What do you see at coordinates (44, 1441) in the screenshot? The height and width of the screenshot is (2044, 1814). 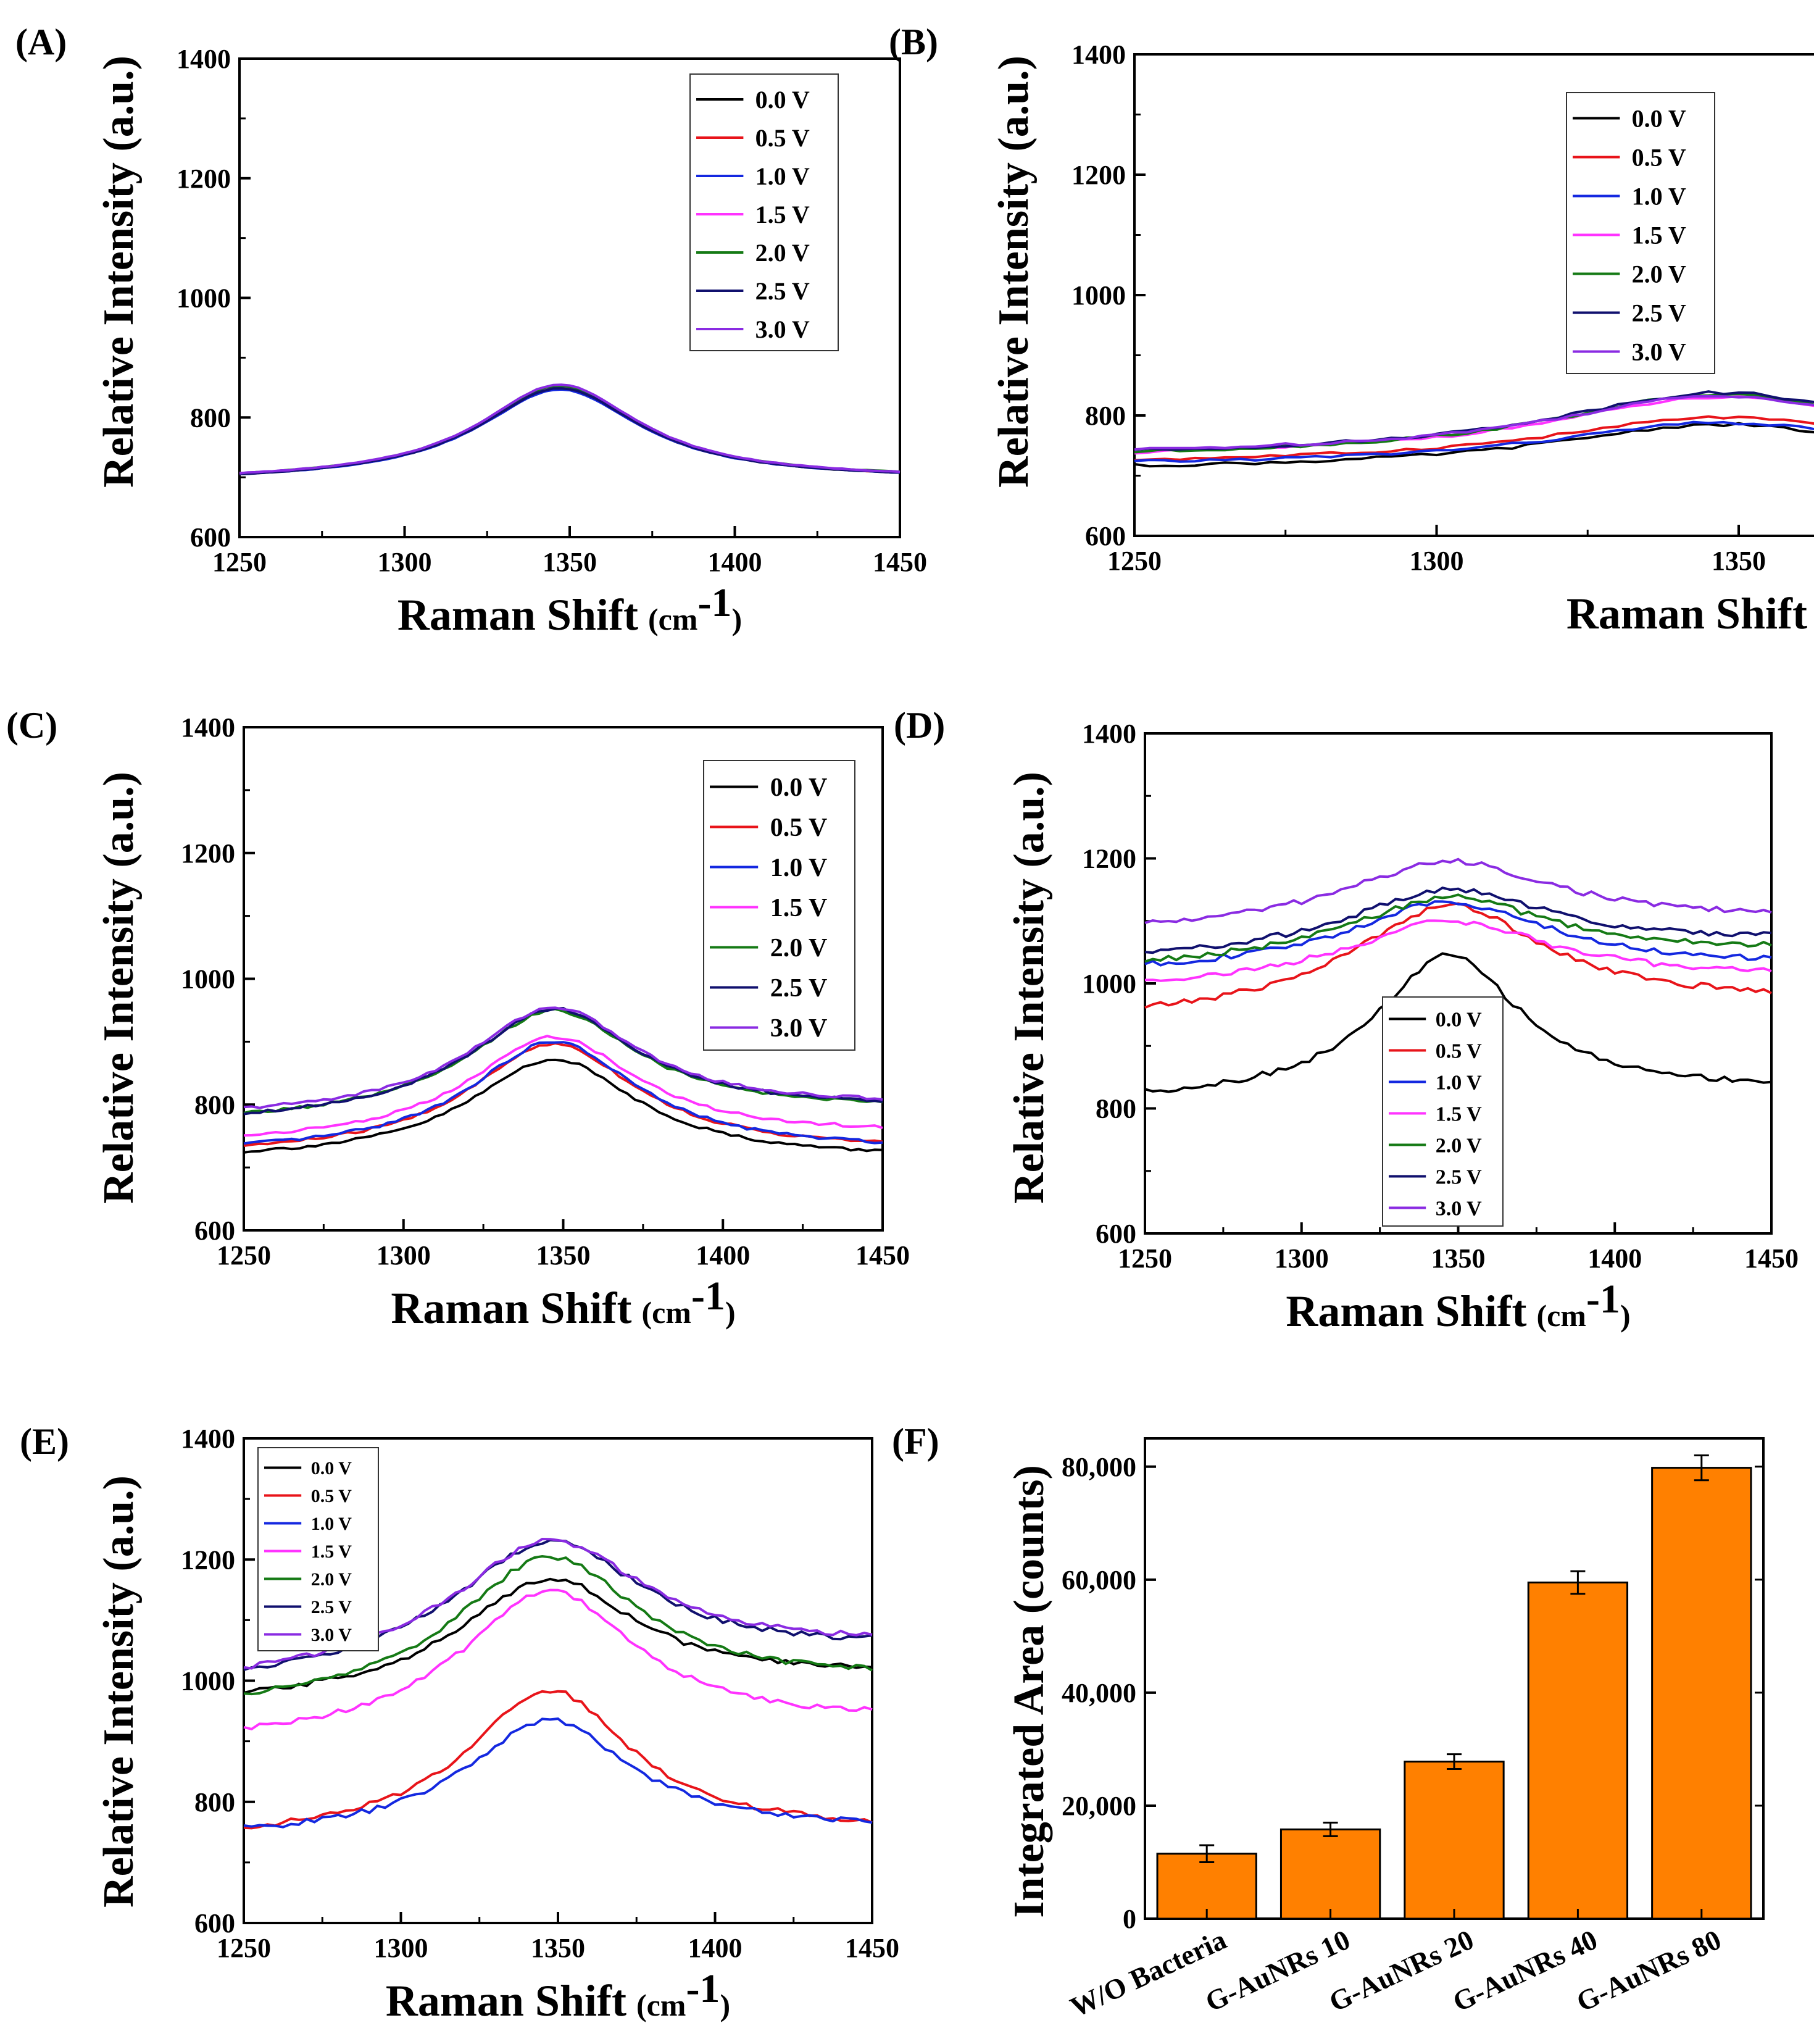 I see `panel-label: (E)` at bounding box center [44, 1441].